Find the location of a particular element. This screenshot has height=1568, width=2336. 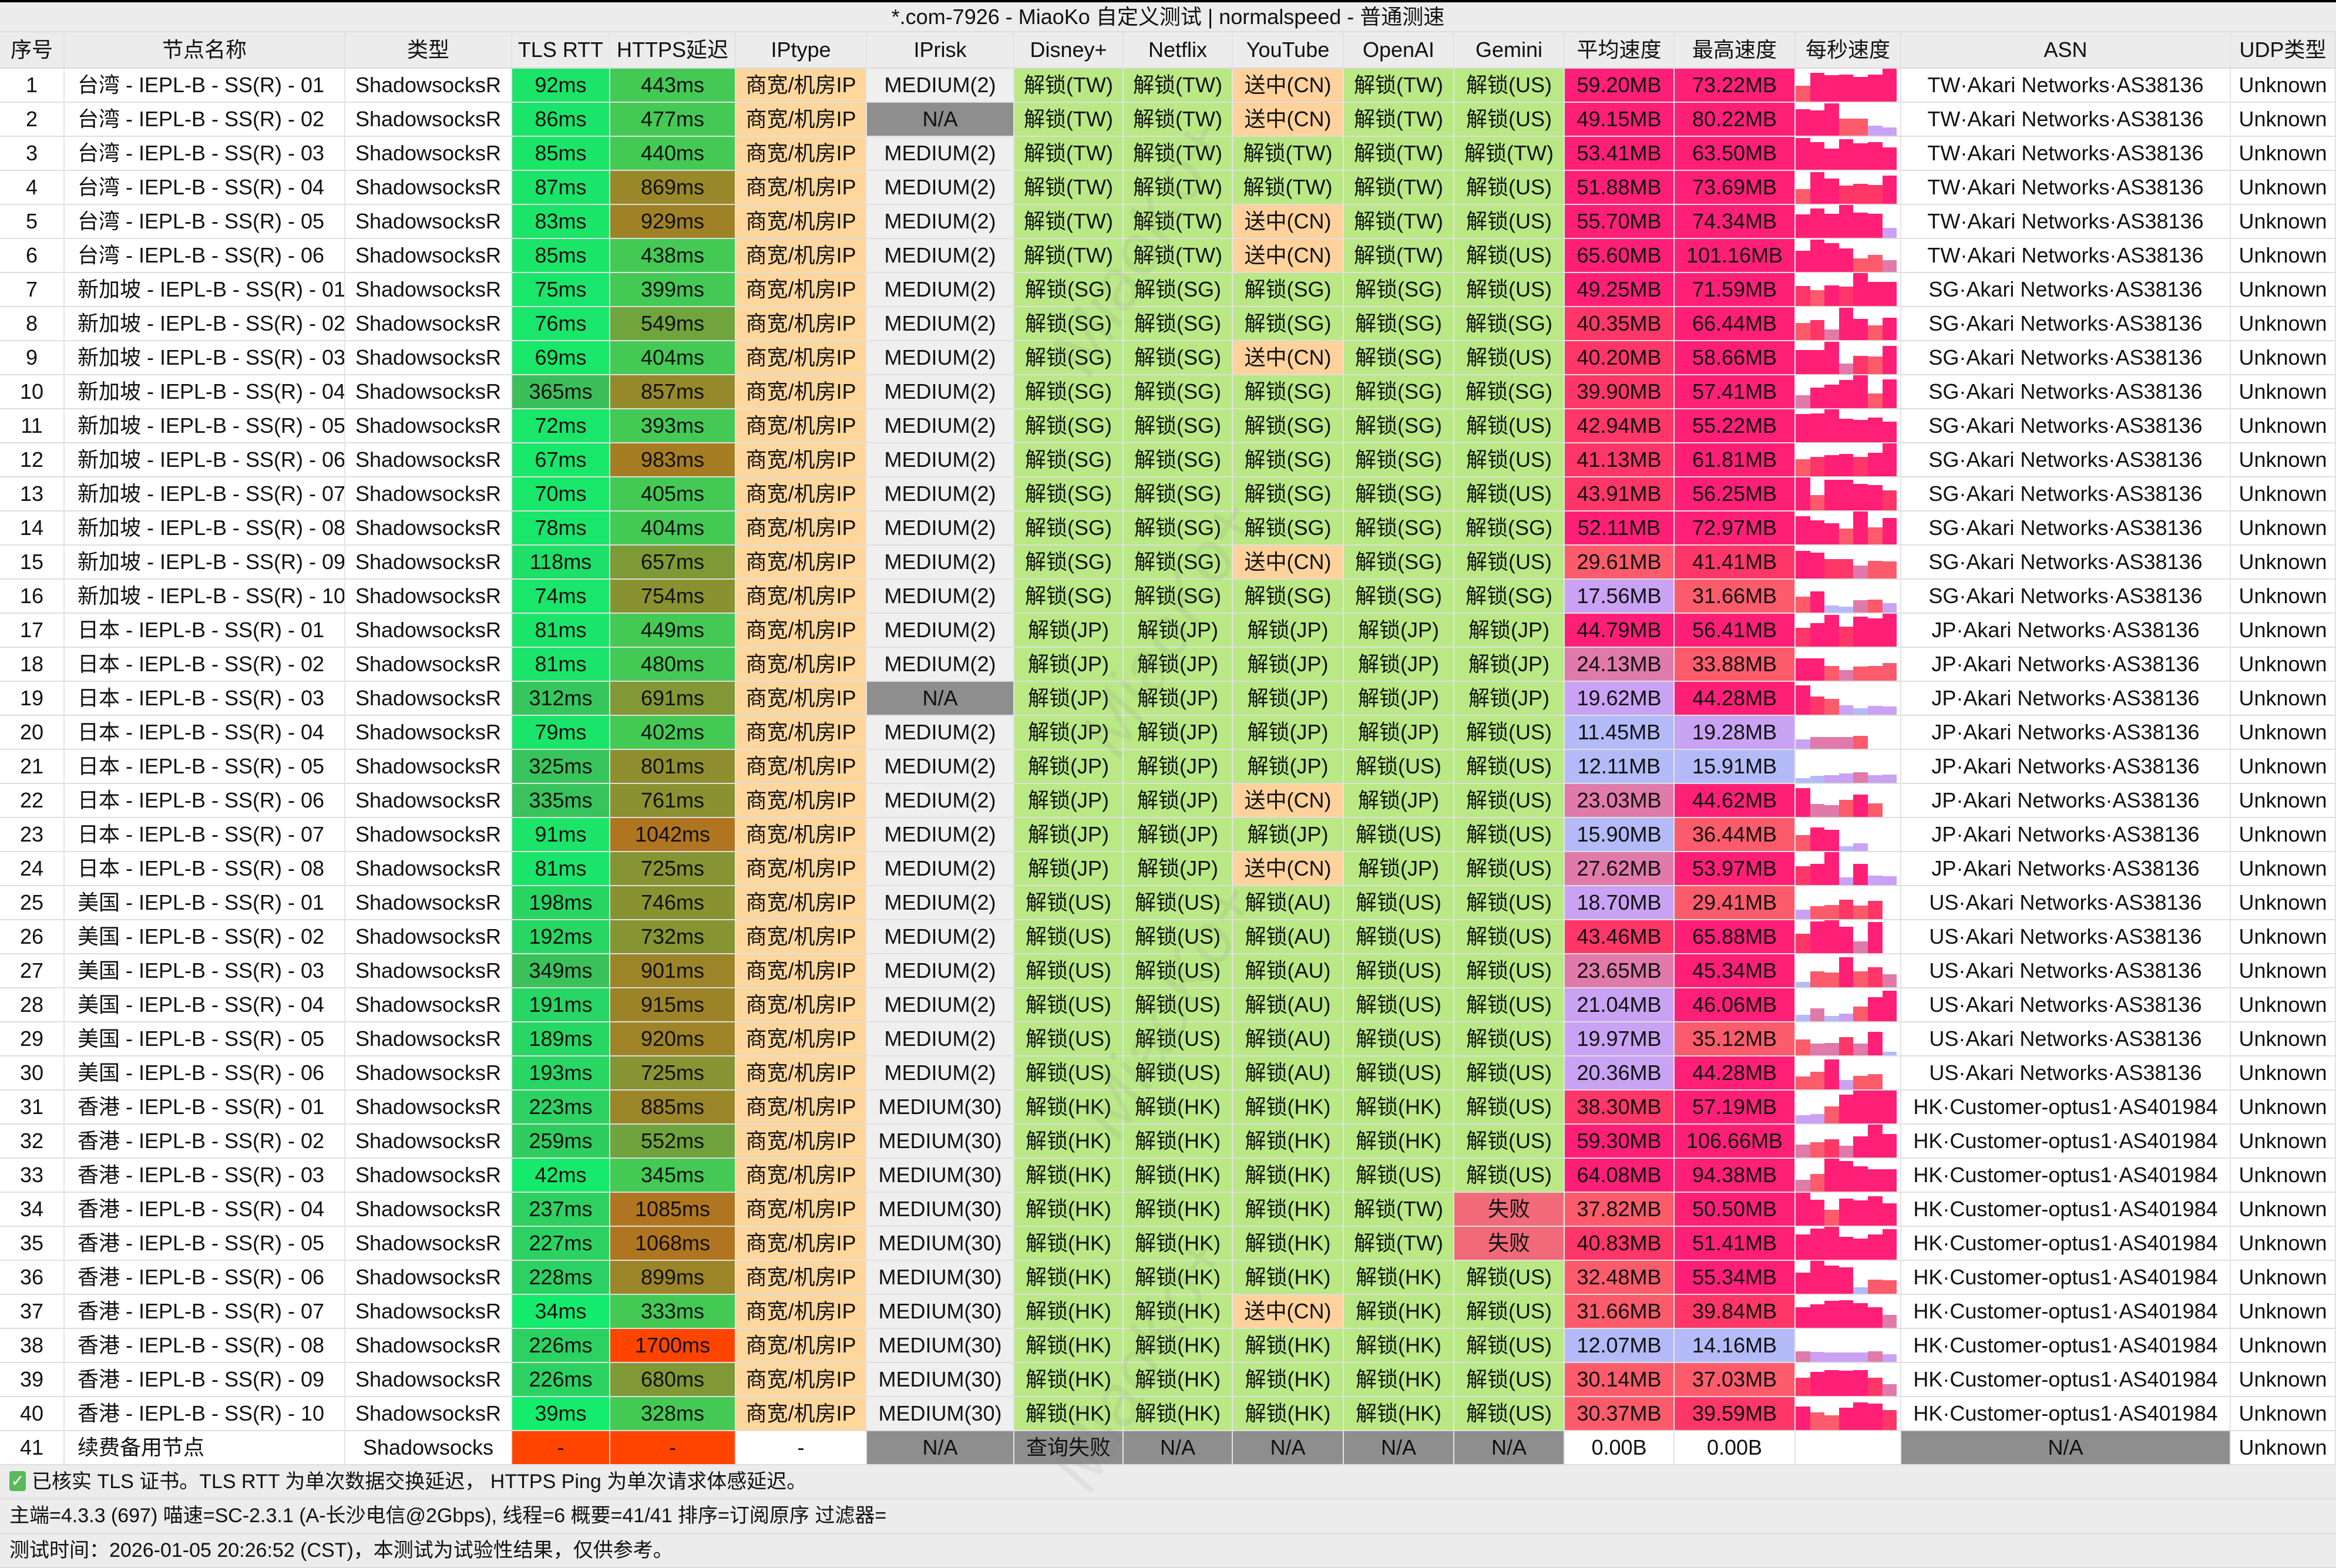

column-header: 最高速度 is located at coordinates (1736, 51).